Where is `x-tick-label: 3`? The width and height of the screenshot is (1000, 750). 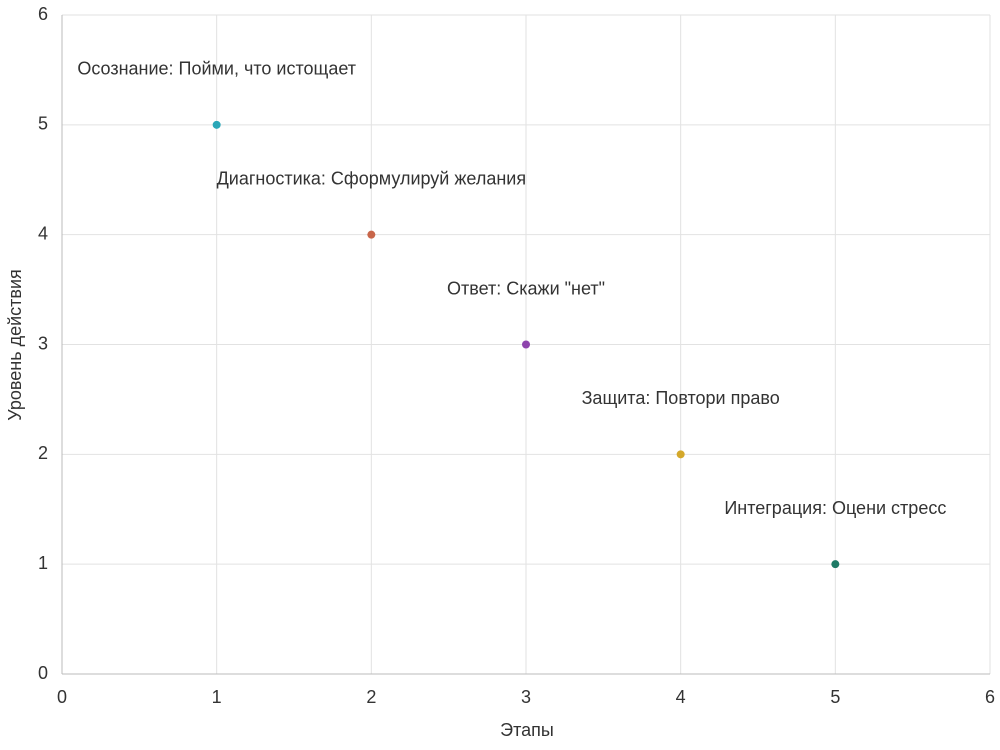 x-tick-label: 3 is located at coordinates (526, 697).